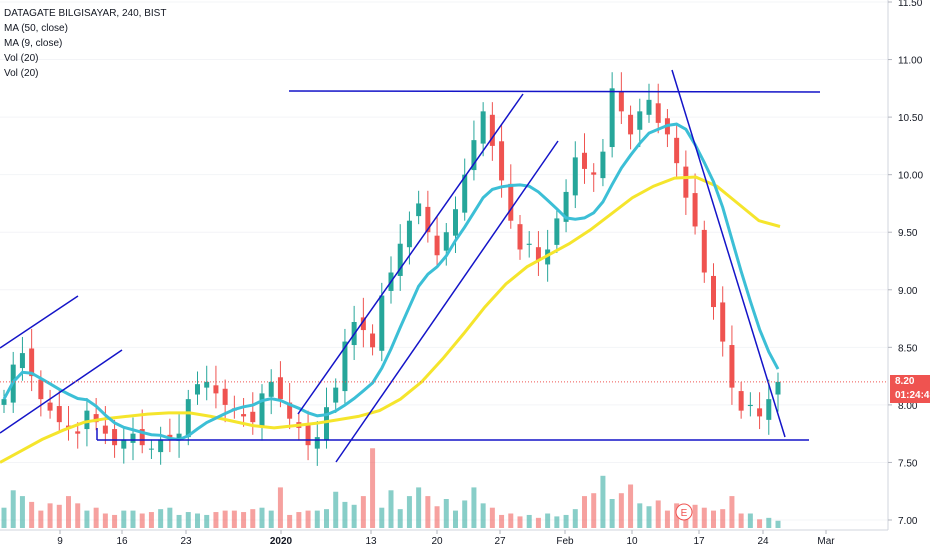  What do you see at coordinates (684, 512) in the screenshot?
I see `earnings-marker` at bounding box center [684, 512].